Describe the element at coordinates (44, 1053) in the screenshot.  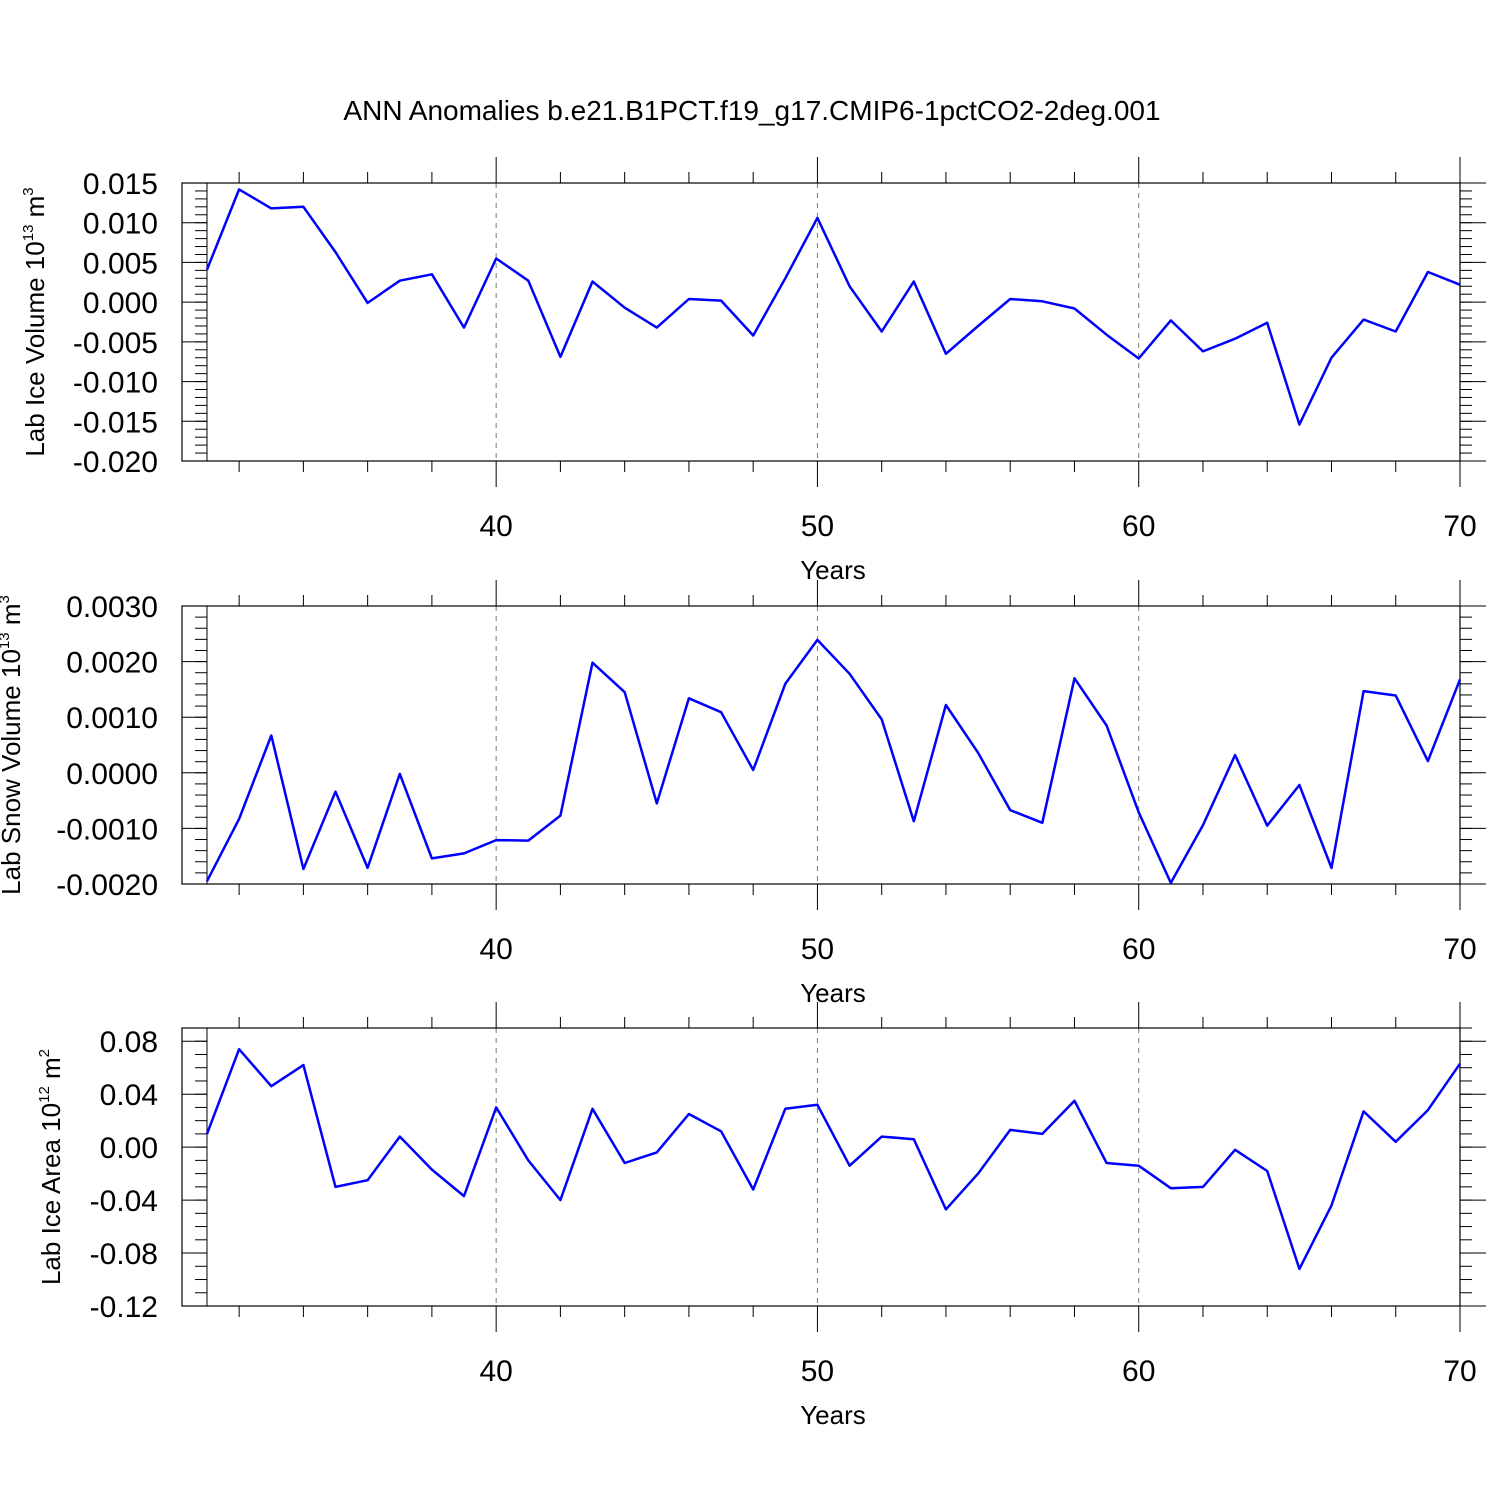
I see `y-label-superscript: 2` at that location.